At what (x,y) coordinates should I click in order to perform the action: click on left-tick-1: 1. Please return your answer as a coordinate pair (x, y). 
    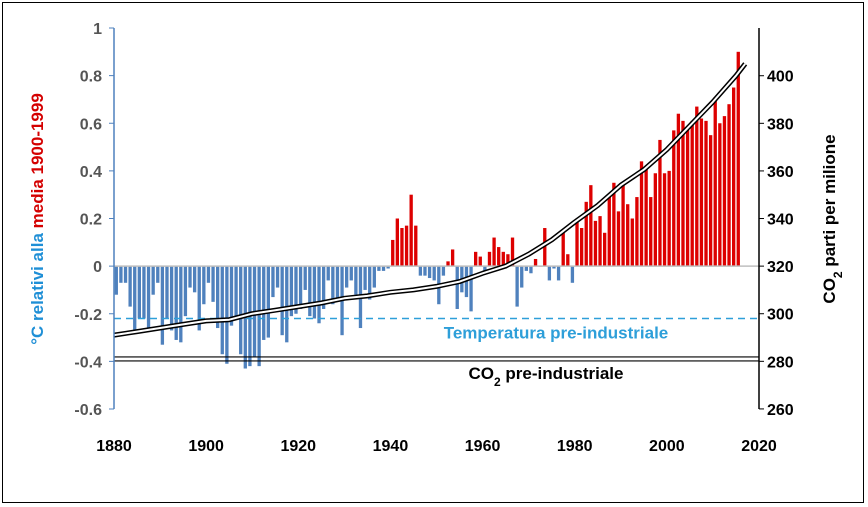
    Looking at the image, I should click on (97, 29).